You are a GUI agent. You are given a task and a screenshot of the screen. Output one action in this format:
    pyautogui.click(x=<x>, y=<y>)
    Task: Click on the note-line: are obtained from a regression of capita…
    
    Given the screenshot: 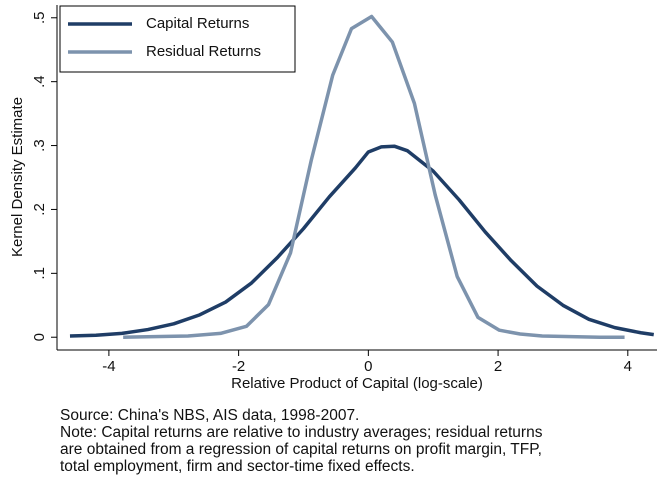 What is the action you would take?
    pyautogui.click(x=301, y=449)
    